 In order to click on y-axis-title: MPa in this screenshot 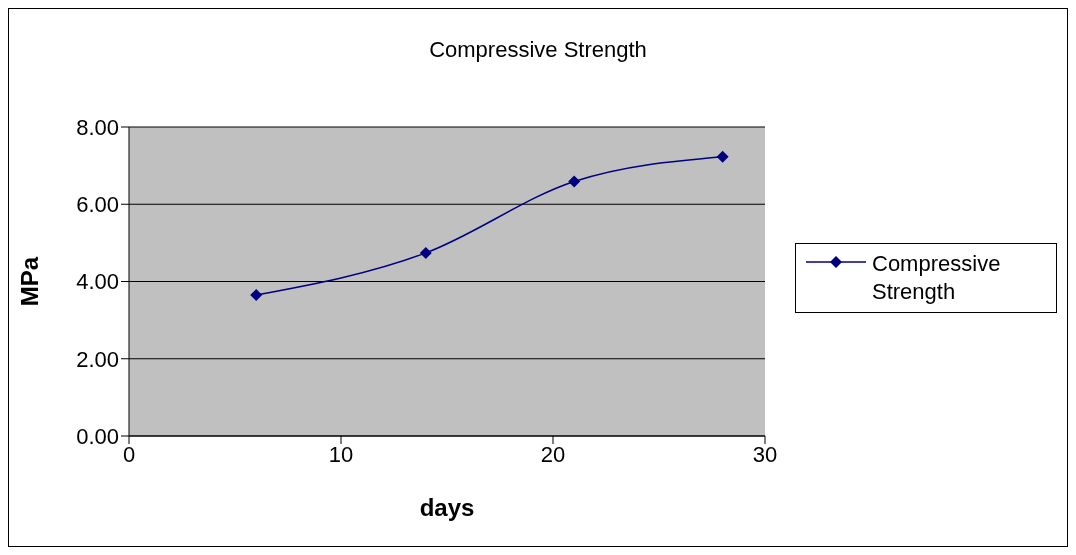, I will do `click(29, 281)`.